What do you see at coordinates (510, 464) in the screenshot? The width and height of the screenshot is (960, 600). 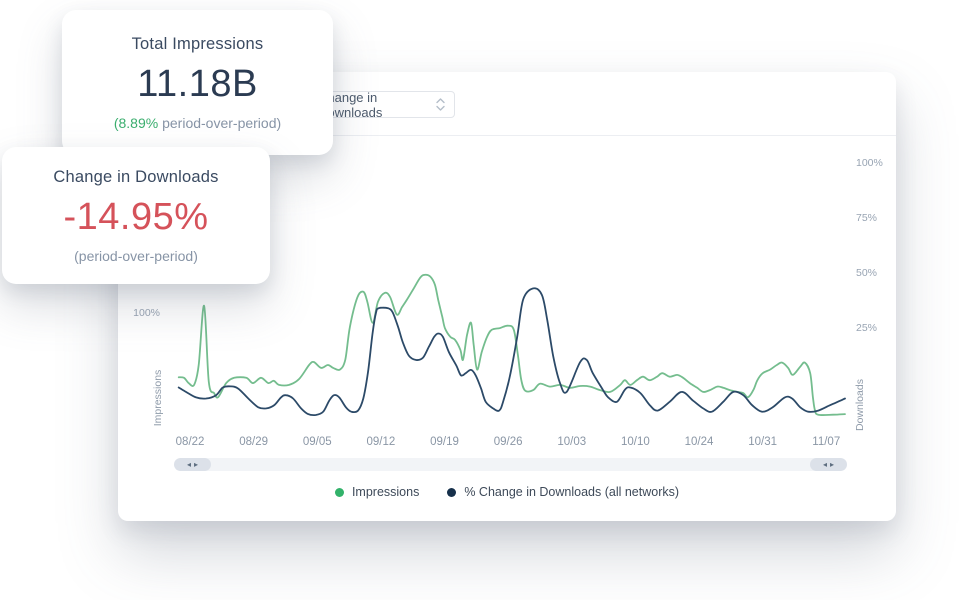 I see `chart-scrollbar-track: ◂ ▸ ◂ ▸` at bounding box center [510, 464].